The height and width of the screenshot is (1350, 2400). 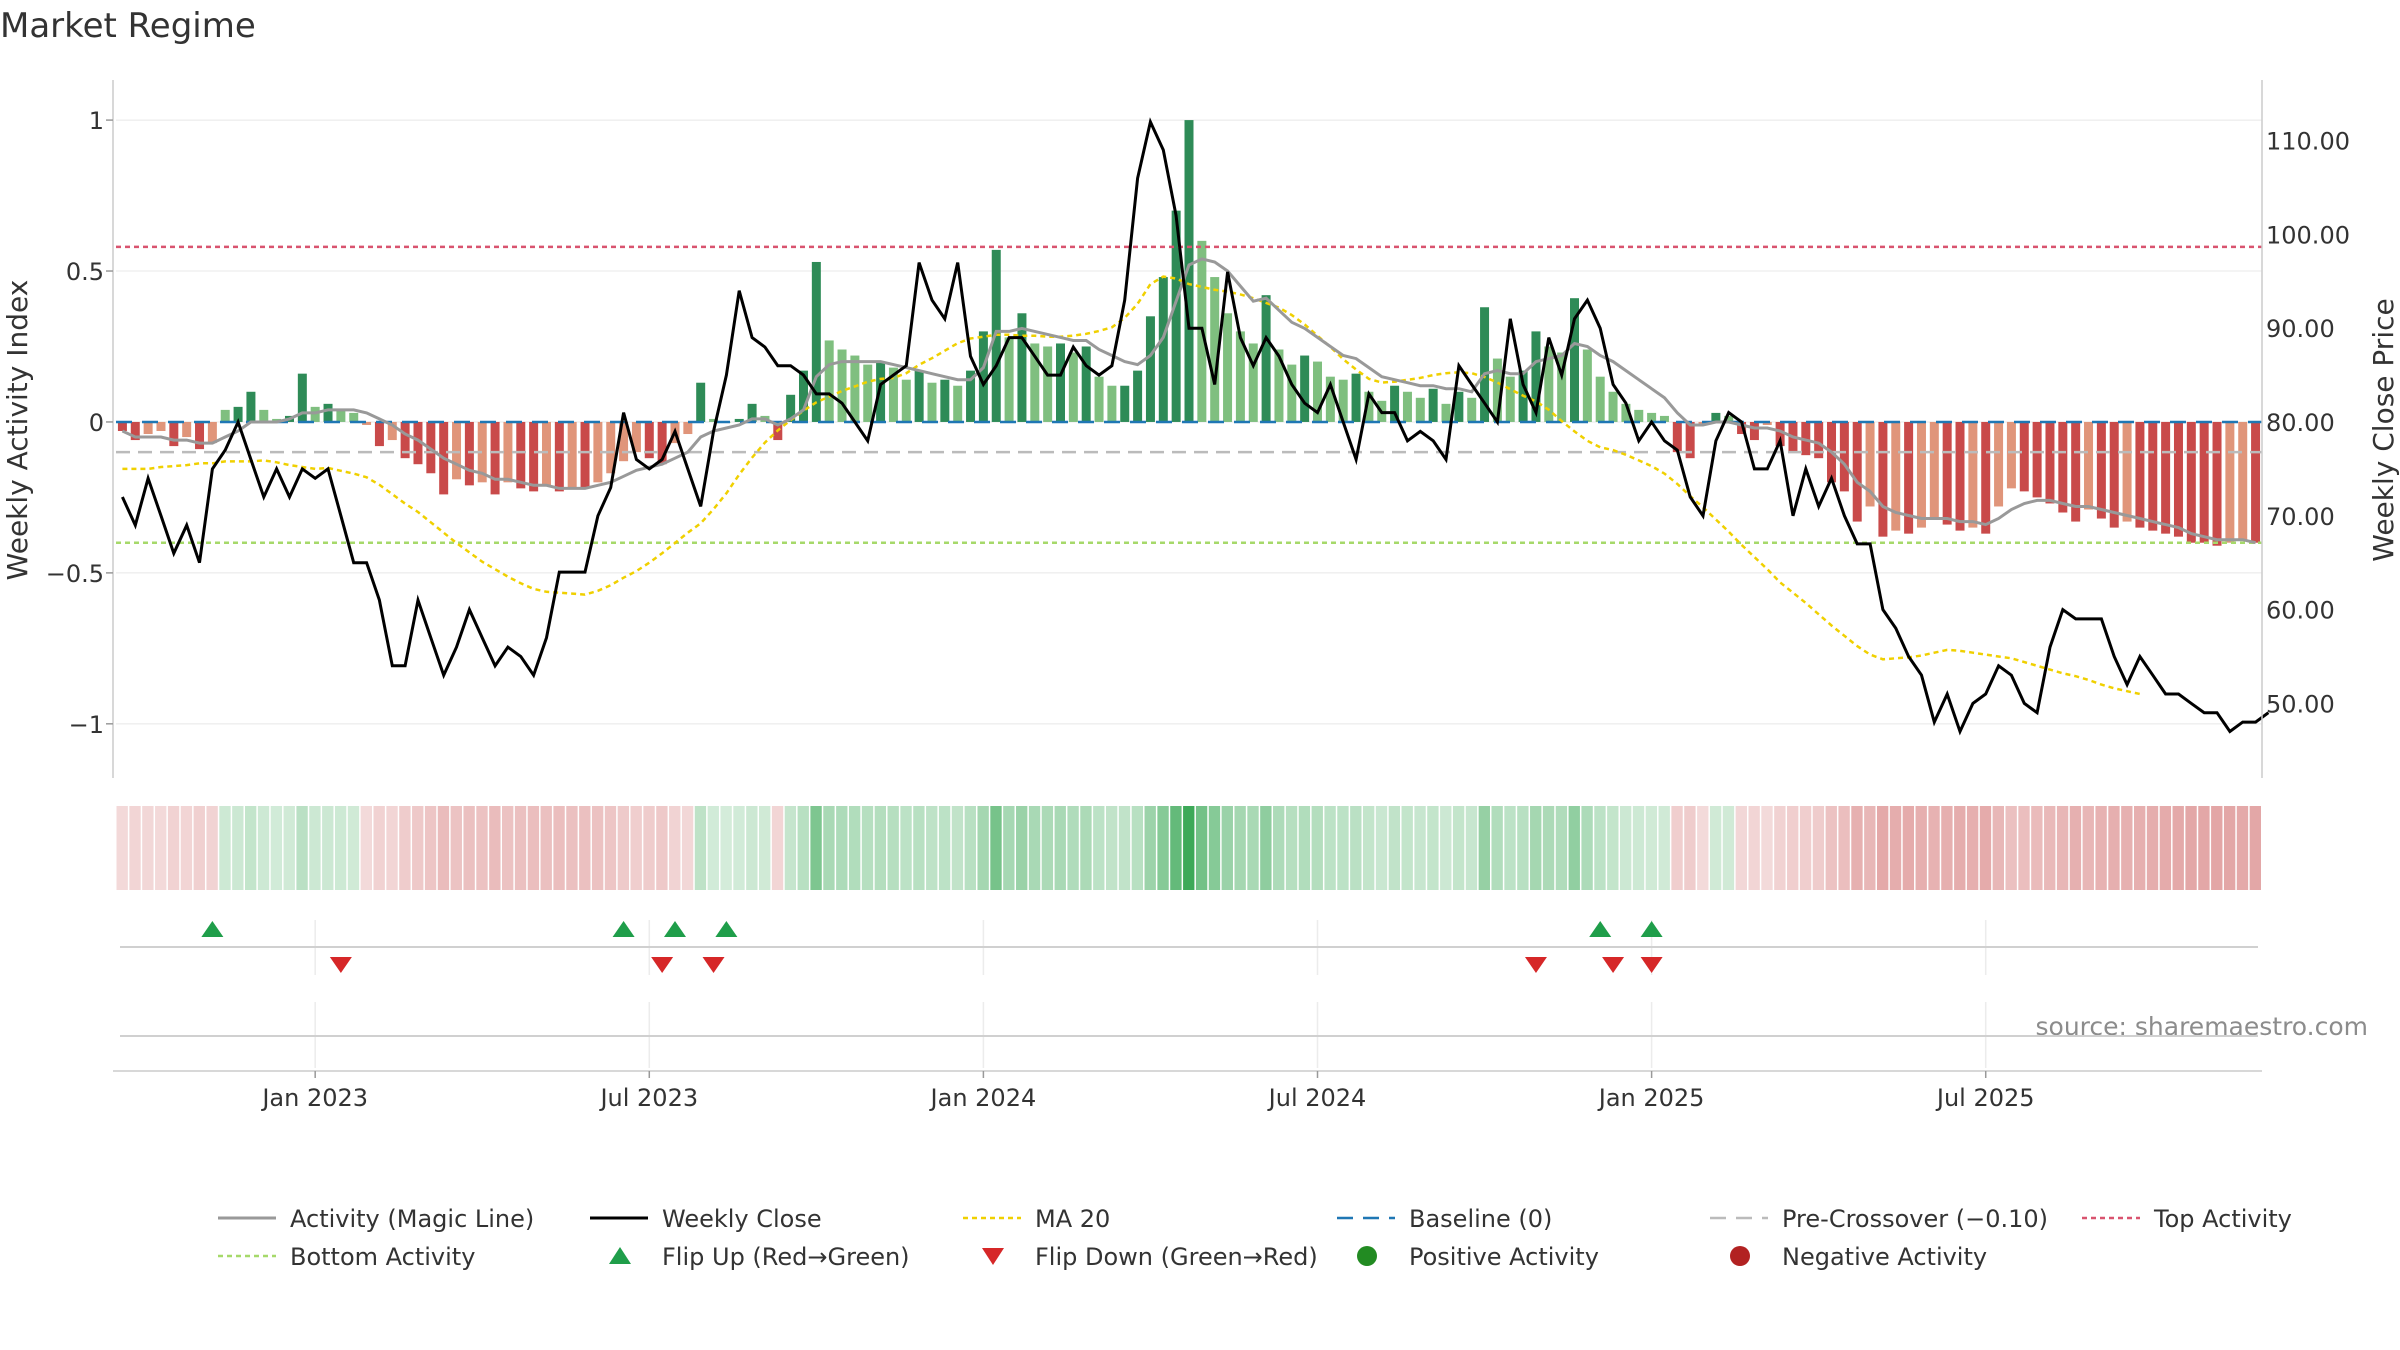 What do you see at coordinates (2308, 235) in the screenshot?
I see `y2-tick-label: 100.00` at bounding box center [2308, 235].